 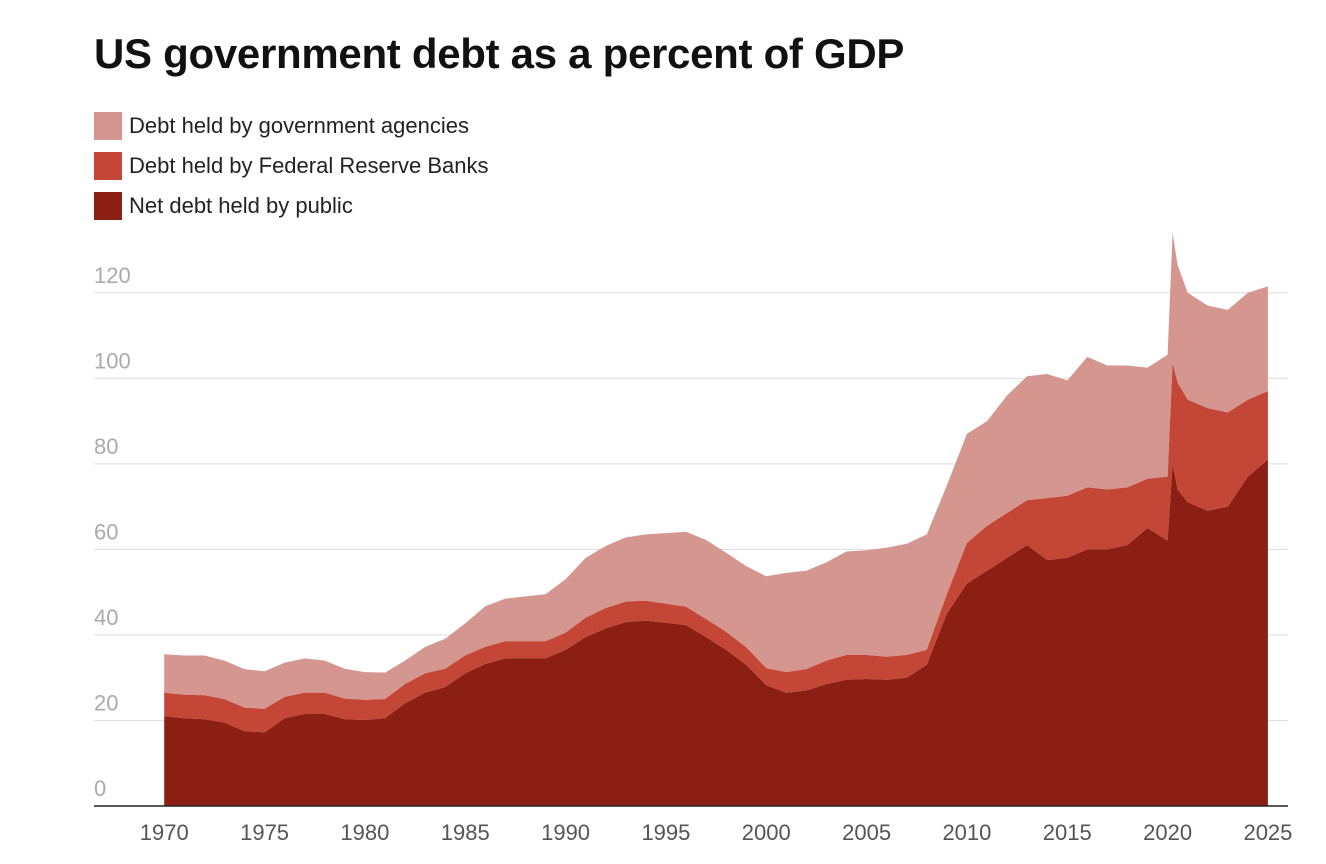 What do you see at coordinates (1067, 832) in the screenshot?
I see `x-tick-label-2015: 2015` at bounding box center [1067, 832].